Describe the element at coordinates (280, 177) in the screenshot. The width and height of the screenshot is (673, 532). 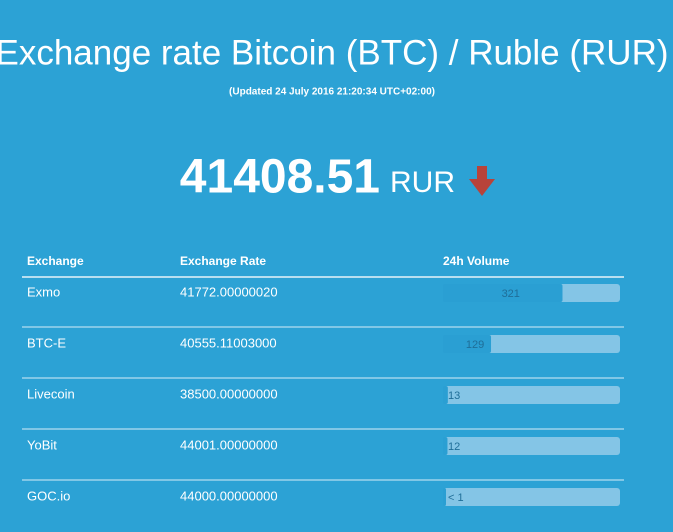
I see `price-value: 41408.51` at that location.